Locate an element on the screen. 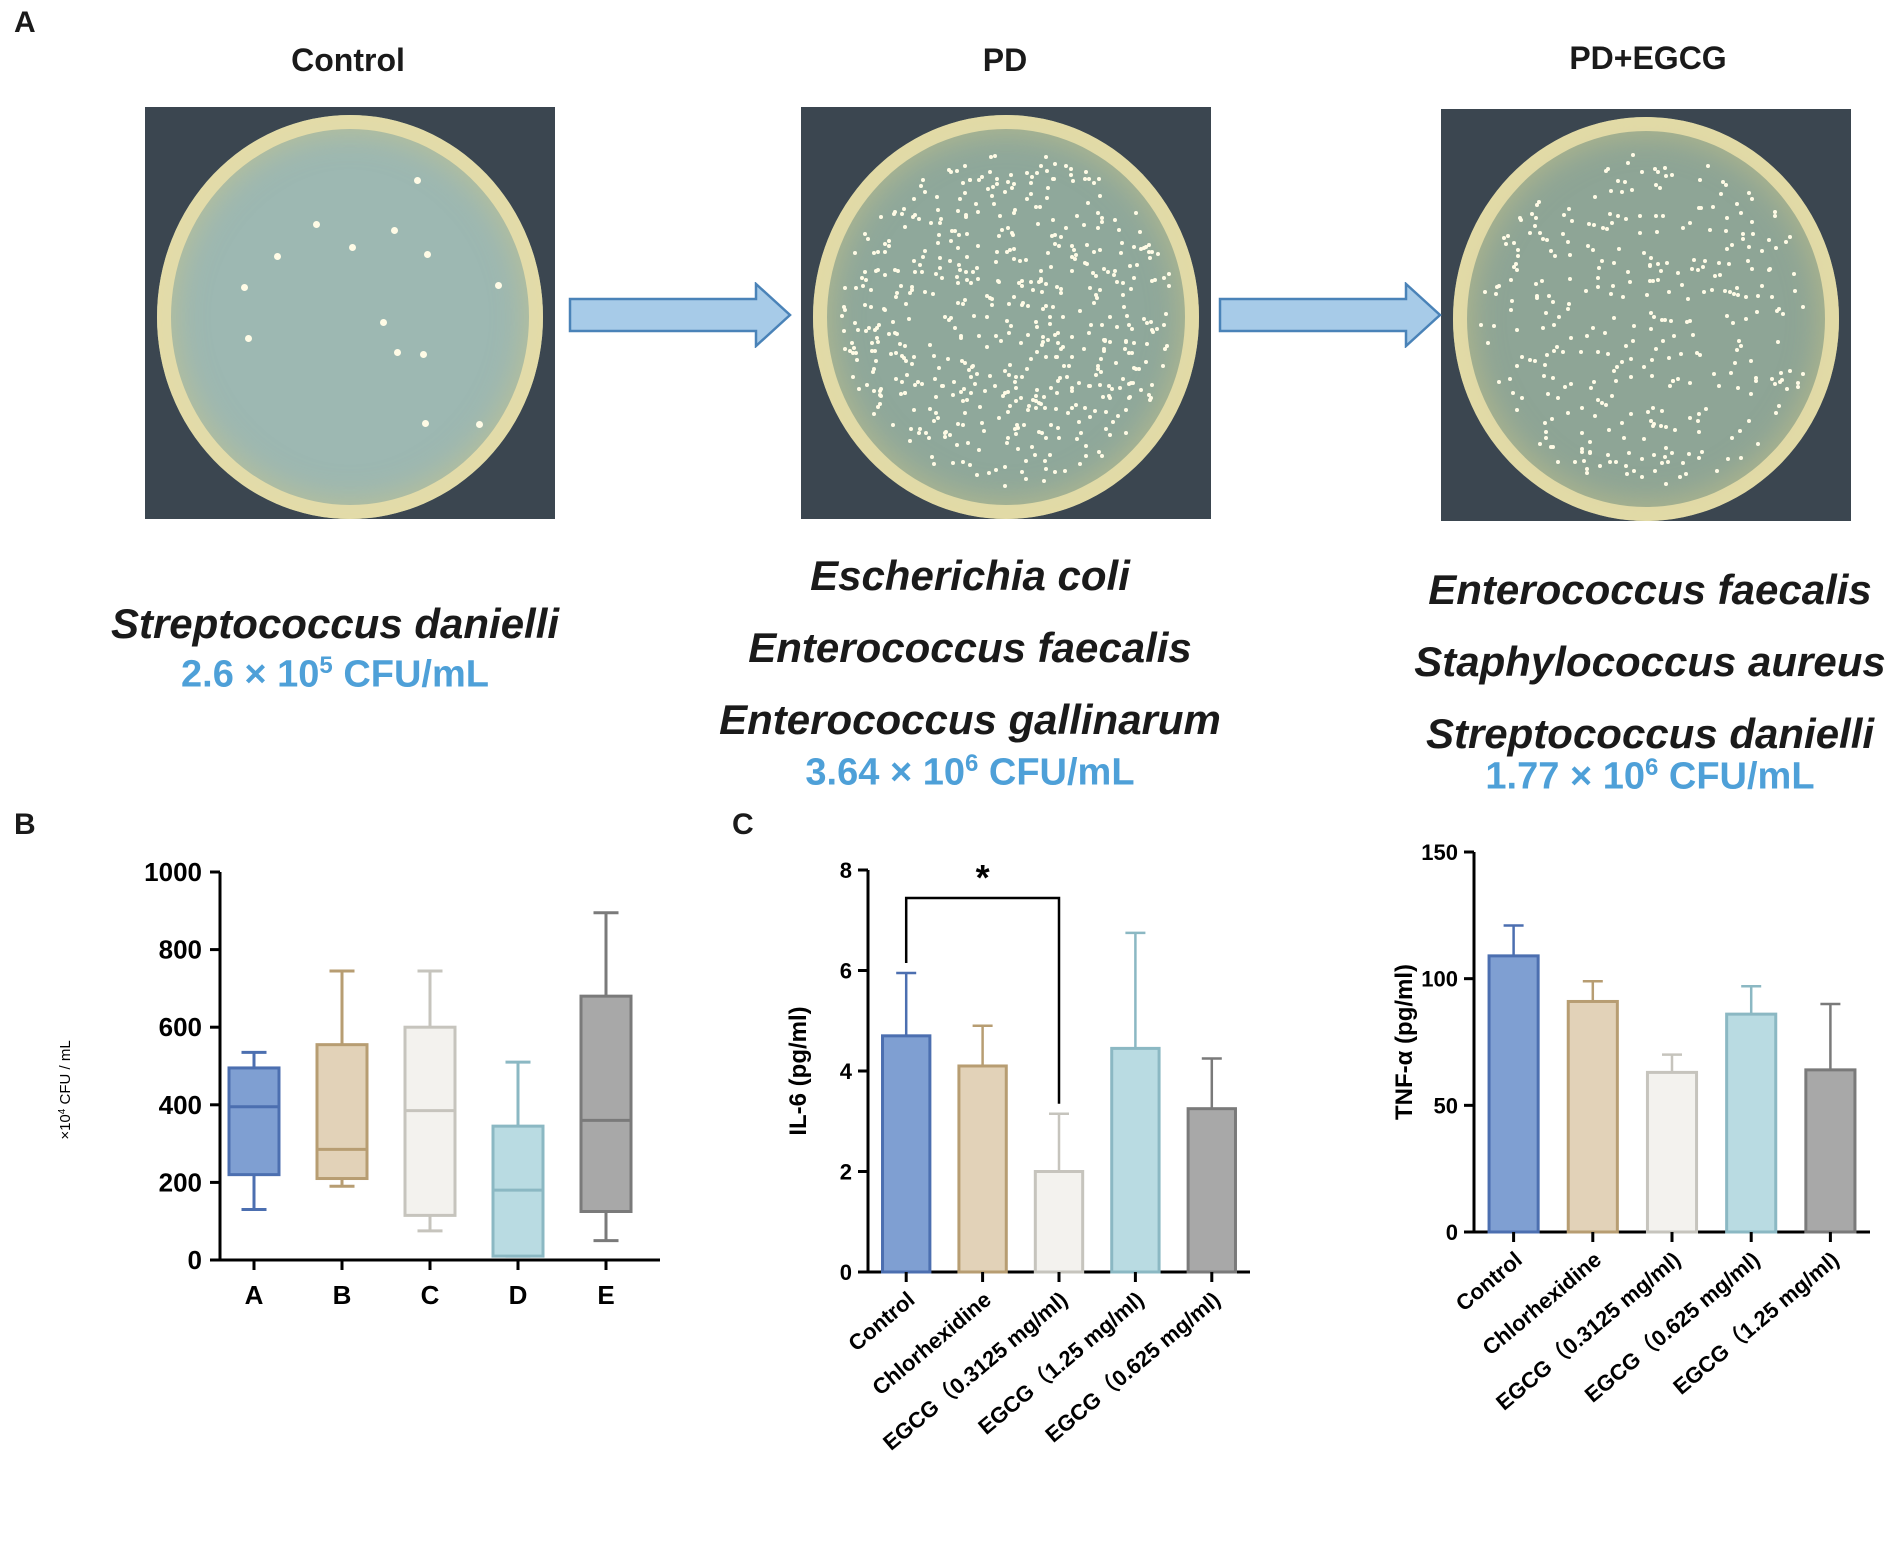 The height and width of the screenshot is (1564, 1901). species-name: Staphylococcus aureus is located at coordinates (1650, 661).